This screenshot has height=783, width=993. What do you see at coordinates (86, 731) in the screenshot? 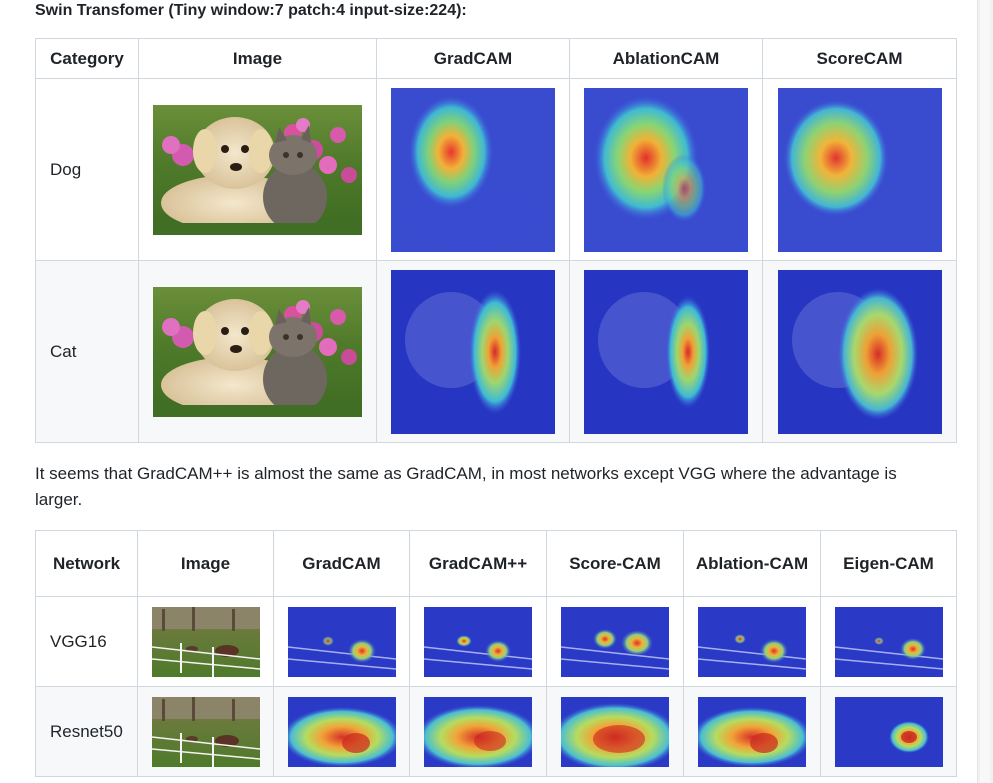
I see `network-label: Resnet50` at bounding box center [86, 731].